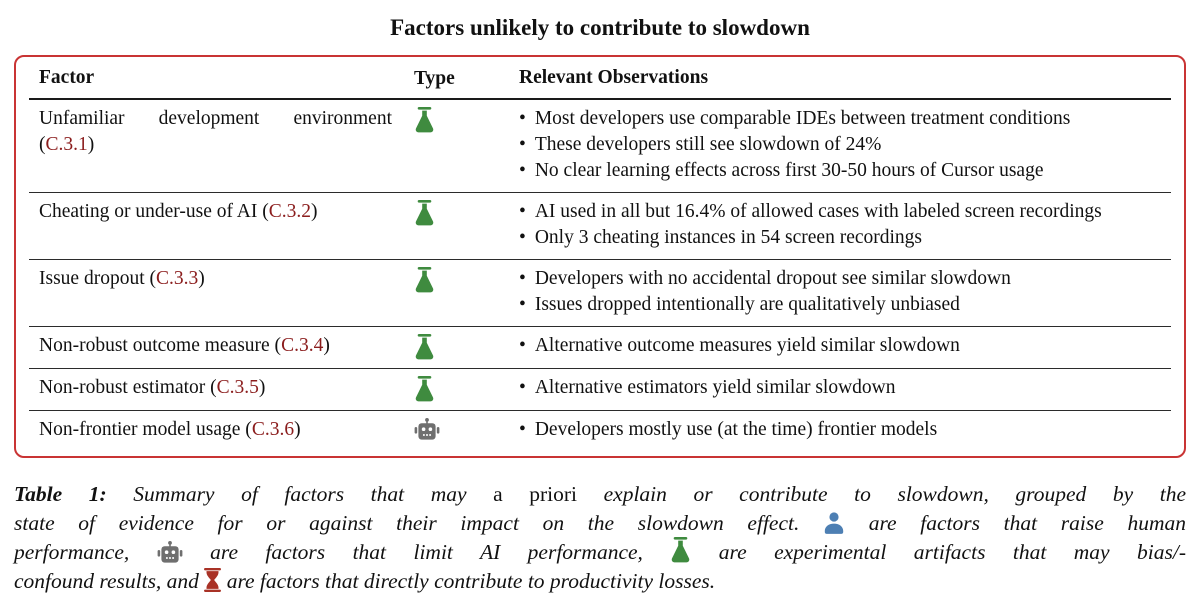  What do you see at coordinates (184, 345) in the screenshot?
I see `factor-cell: Non-robust outcome measure (C.3.4)` at bounding box center [184, 345].